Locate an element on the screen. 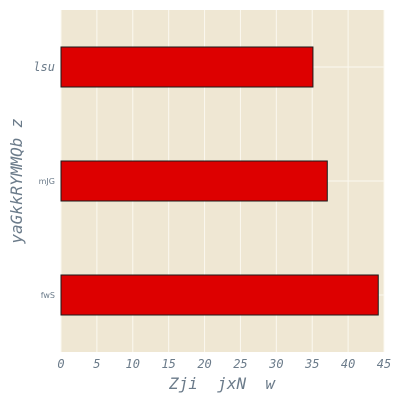 The width and height of the screenshot is (402, 402). y-tick-label: fwS is located at coordinates (48, 295).